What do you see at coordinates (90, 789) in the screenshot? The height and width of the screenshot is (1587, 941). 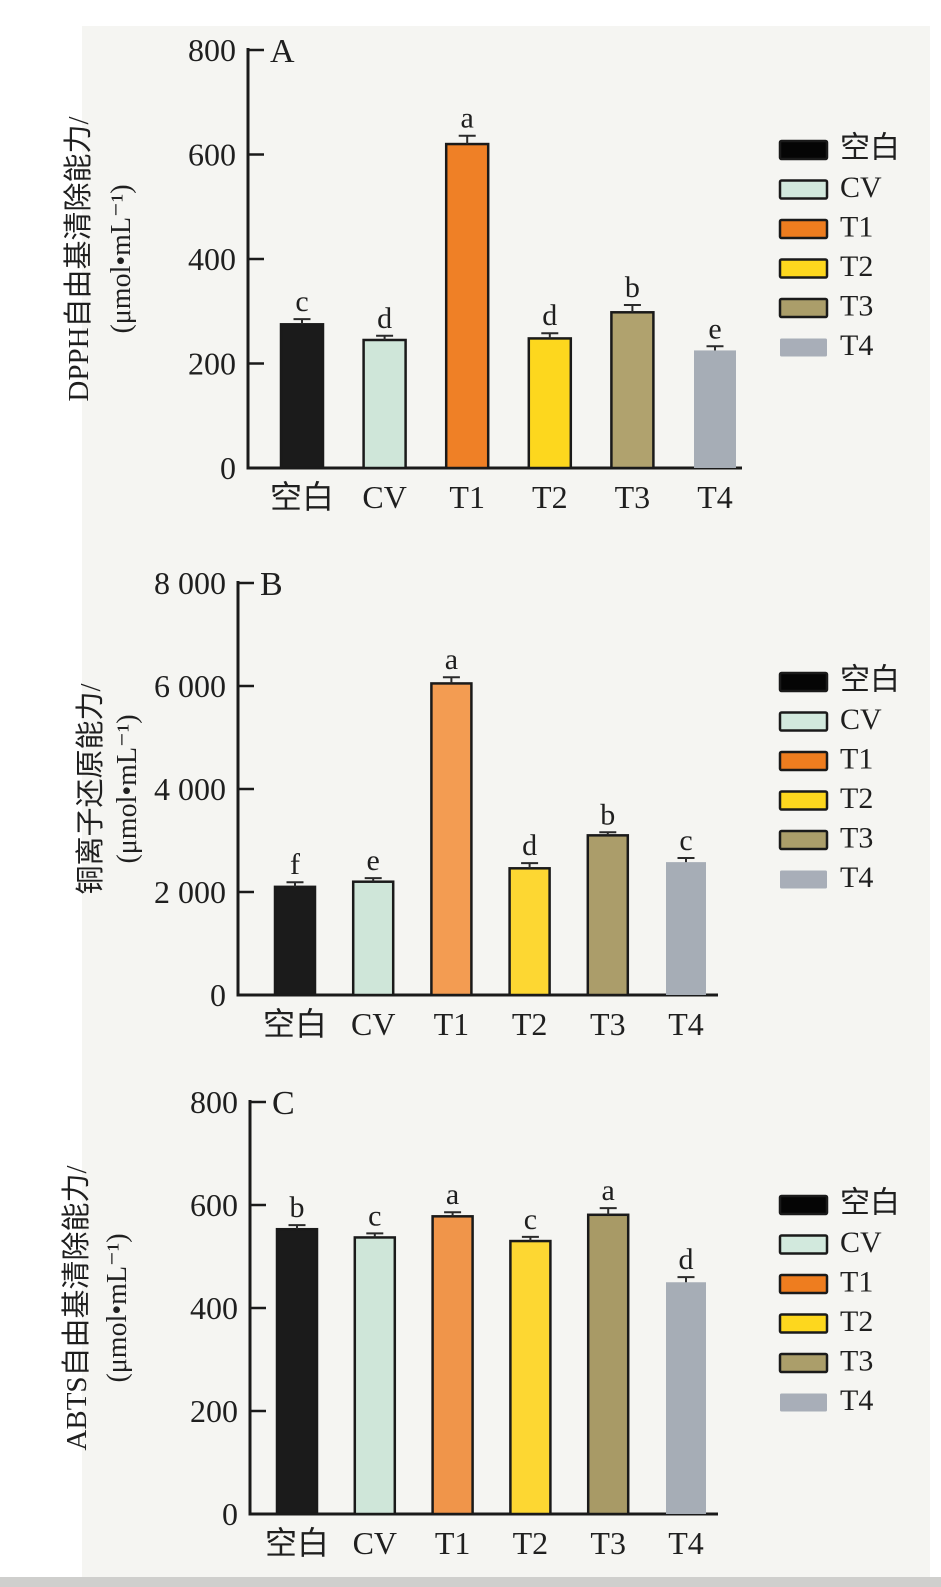 I see `y-axis-title: 铜离子还原能力/` at bounding box center [90, 789].